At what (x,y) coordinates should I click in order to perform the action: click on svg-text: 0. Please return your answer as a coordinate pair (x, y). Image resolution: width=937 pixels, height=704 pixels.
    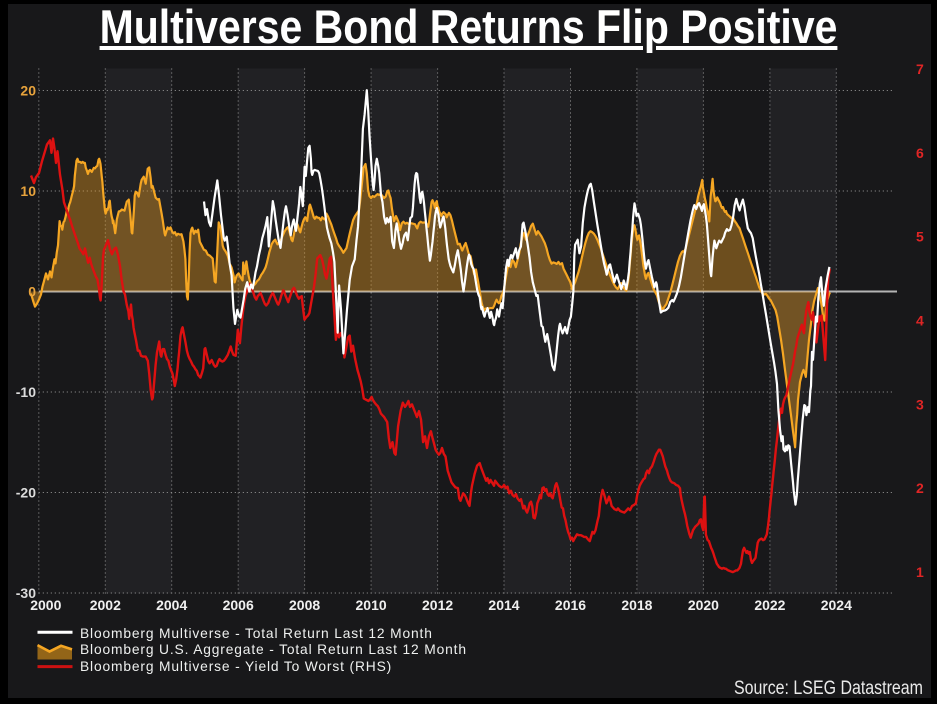
    Looking at the image, I should click on (32, 292).